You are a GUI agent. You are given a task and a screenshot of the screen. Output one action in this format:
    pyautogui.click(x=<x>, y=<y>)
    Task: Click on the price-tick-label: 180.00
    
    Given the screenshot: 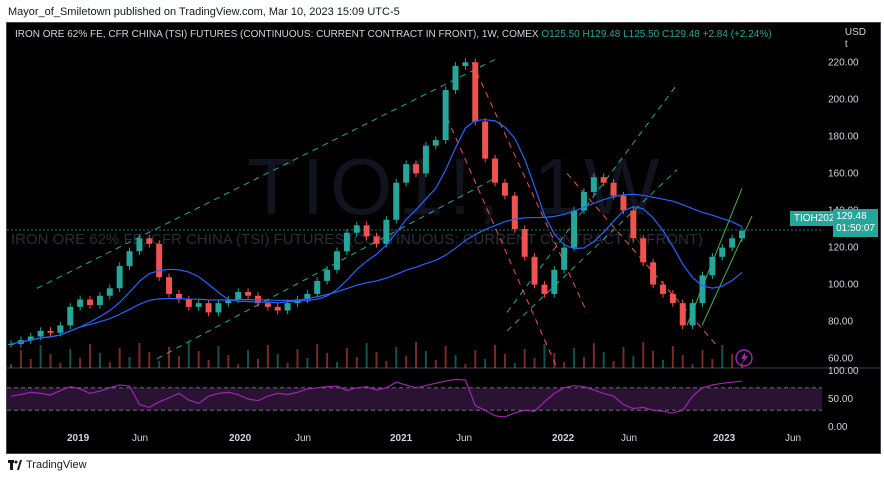 What is the action you would take?
    pyautogui.click(x=843, y=136)
    